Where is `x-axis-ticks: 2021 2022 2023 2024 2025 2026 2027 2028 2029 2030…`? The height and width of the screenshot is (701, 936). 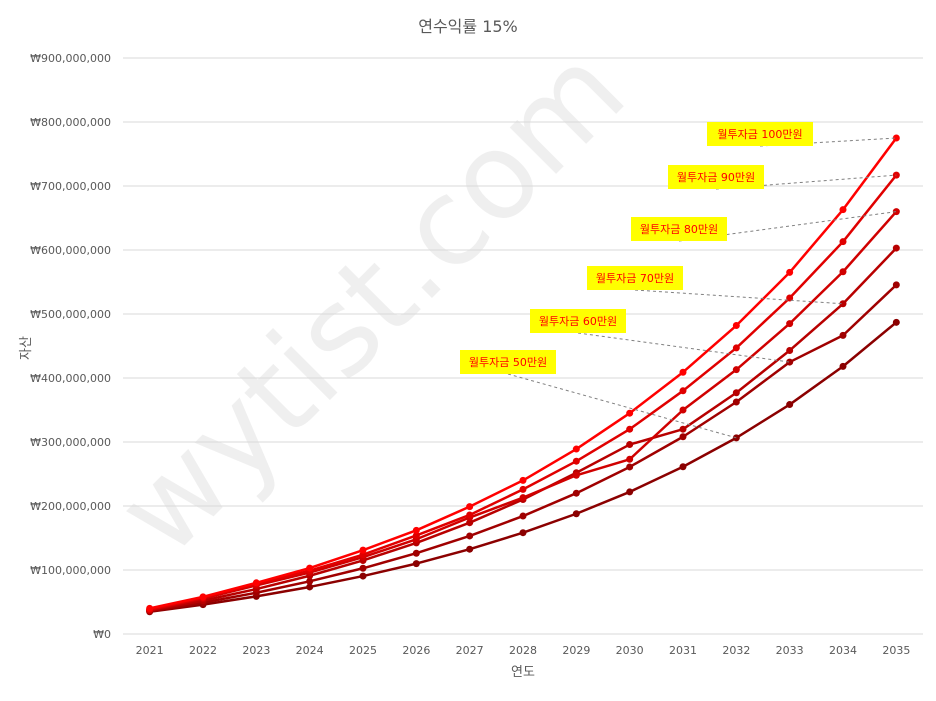
x-axis-ticks: 2021 2022 2023 2024 2025 2026 2027 2028 2029 2030… is located at coordinates (523, 650).